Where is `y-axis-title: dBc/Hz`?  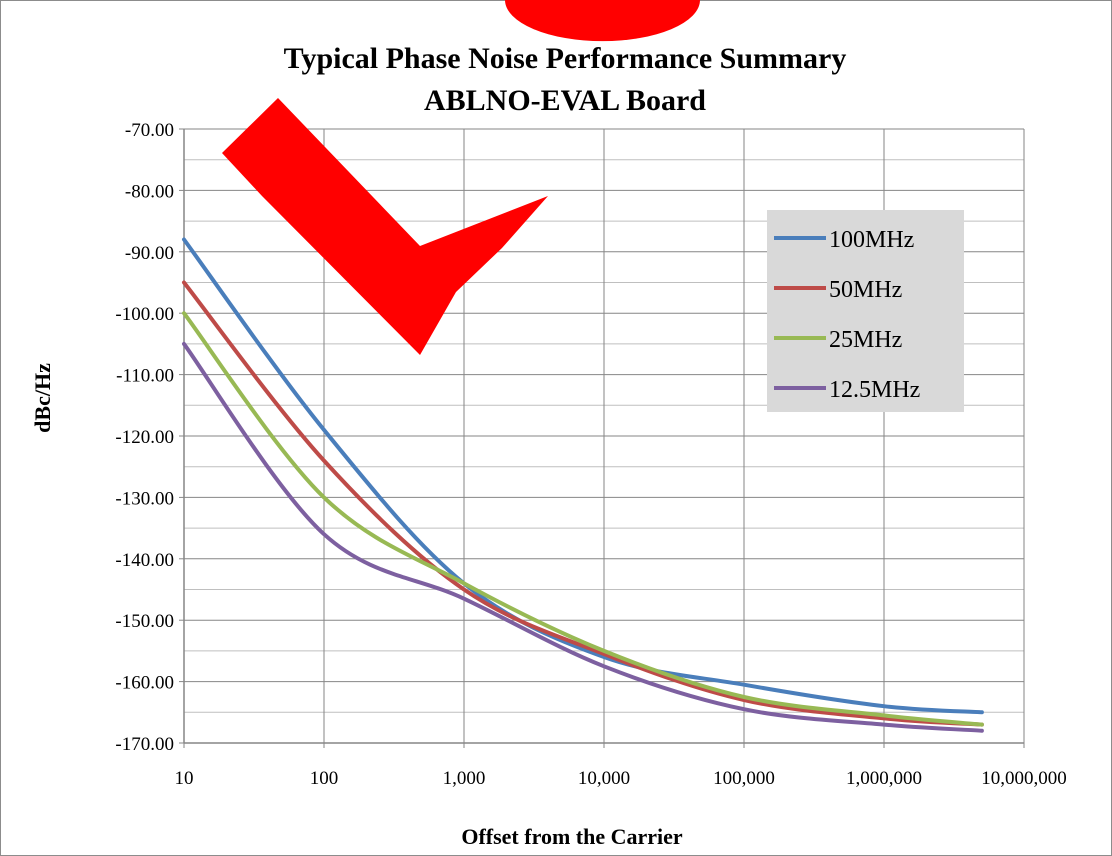 y-axis-title: dBc/Hz is located at coordinates (42, 398).